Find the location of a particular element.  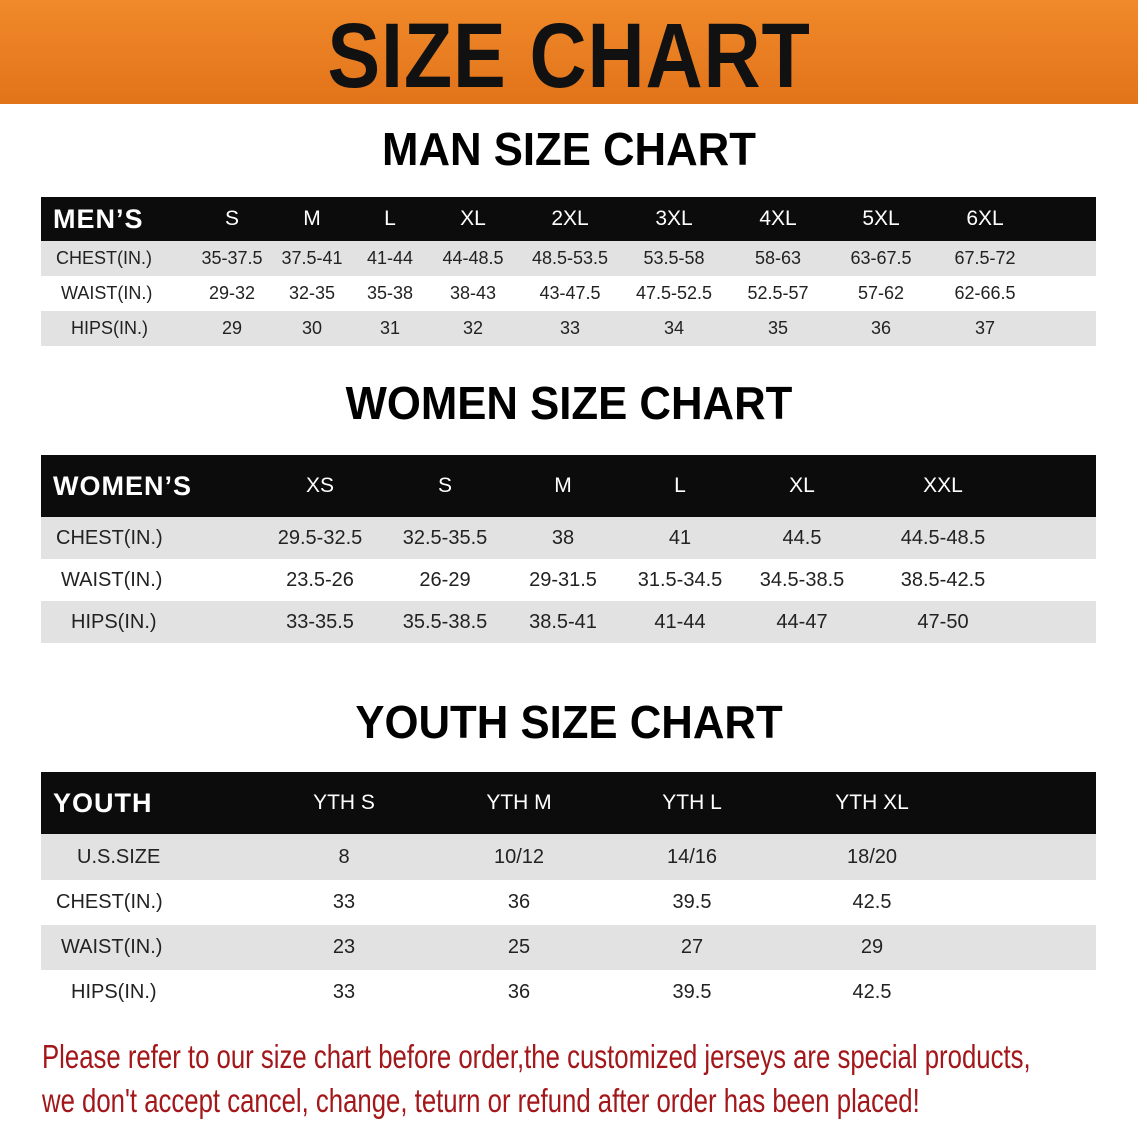

table-cell: 35.5-38.5 is located at coordinates (445, 621).